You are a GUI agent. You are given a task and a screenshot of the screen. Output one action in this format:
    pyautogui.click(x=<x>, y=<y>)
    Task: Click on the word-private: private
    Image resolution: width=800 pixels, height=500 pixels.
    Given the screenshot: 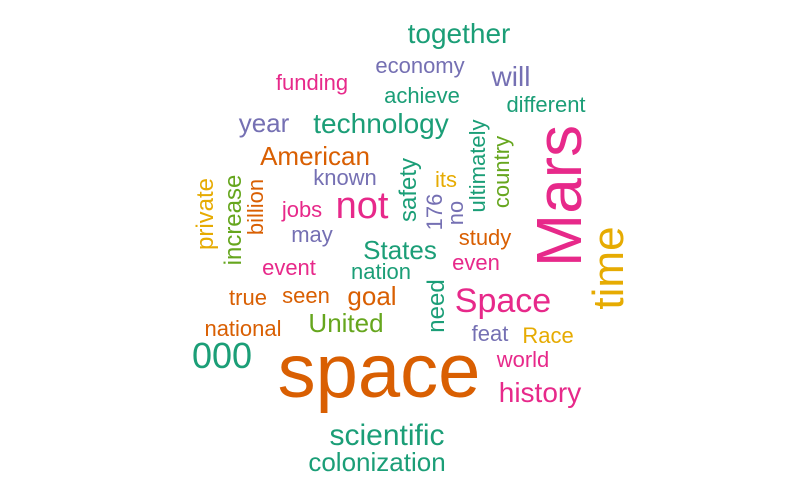 What is the action you would take?
    pyautogui.click(x=205, y=214)
    